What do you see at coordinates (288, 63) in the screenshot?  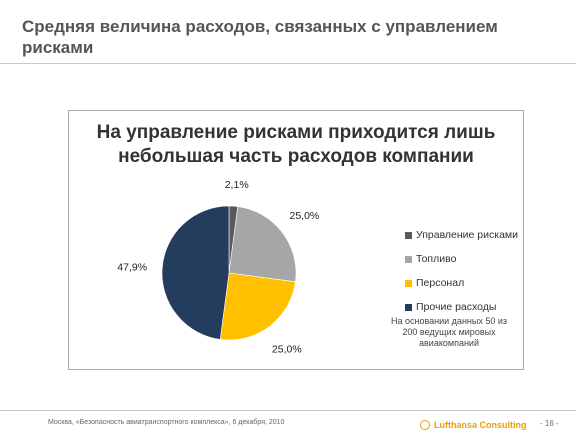 I see `title-divider` at bounding box center [288, 63].